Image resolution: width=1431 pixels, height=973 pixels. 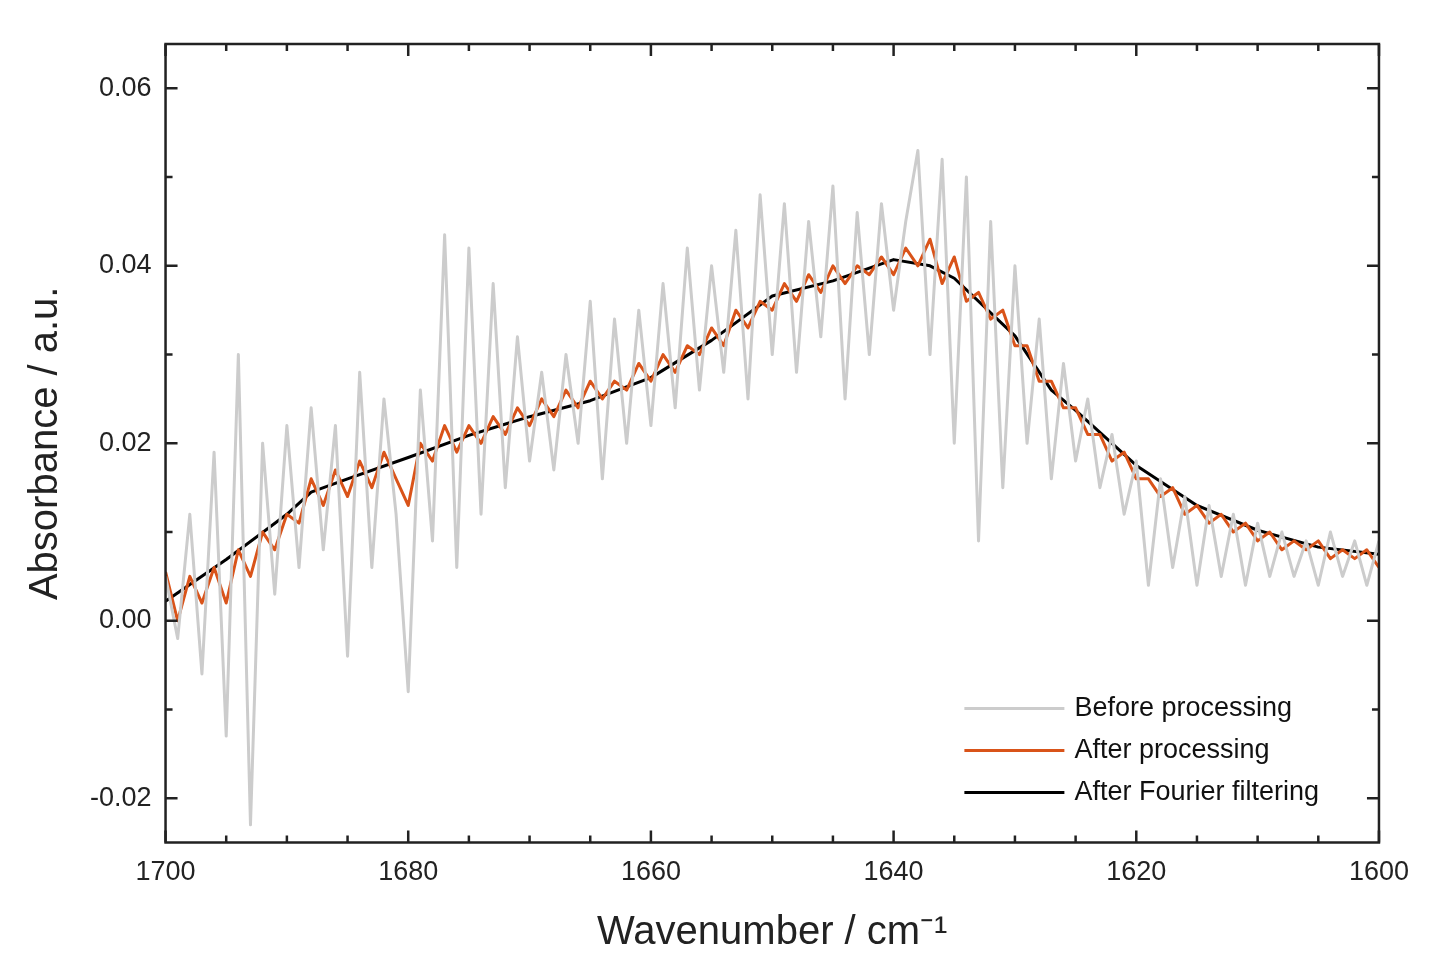 What do you see at coordinates (43, 443) in the screenshot?
I see `y-axis-title: Absorbance / a.u.` at bounding box center [43, 443].